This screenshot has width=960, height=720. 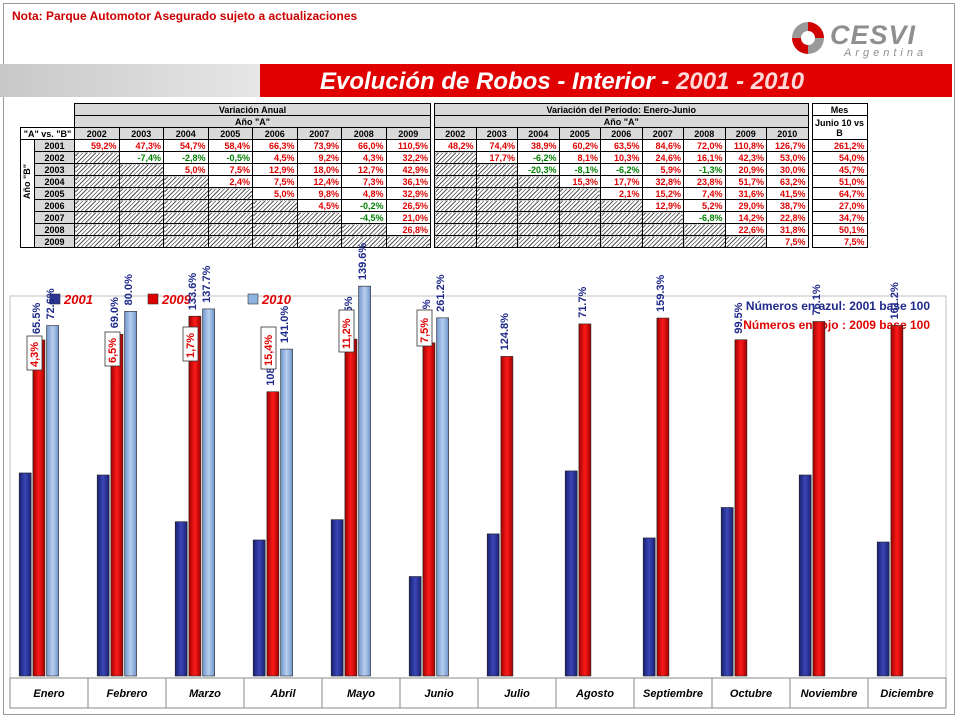 What do you see at coordinates (408, 133) in the screenshot?
I see `table-col-header: 2009` at bounding box center [408, 133].